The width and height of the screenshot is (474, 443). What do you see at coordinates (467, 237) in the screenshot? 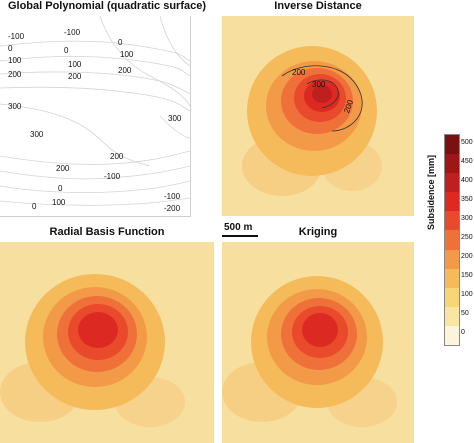
I see `legend-tick-label: 250` at bounding box center [467, 237].